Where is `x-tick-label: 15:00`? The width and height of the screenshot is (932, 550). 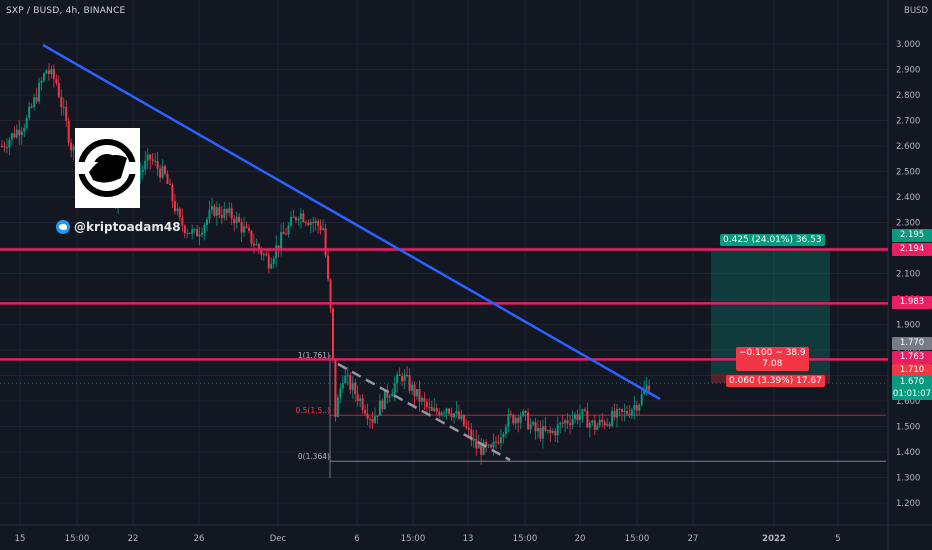
x-tick-label: 15:00 is located at coordinates (77, 539).